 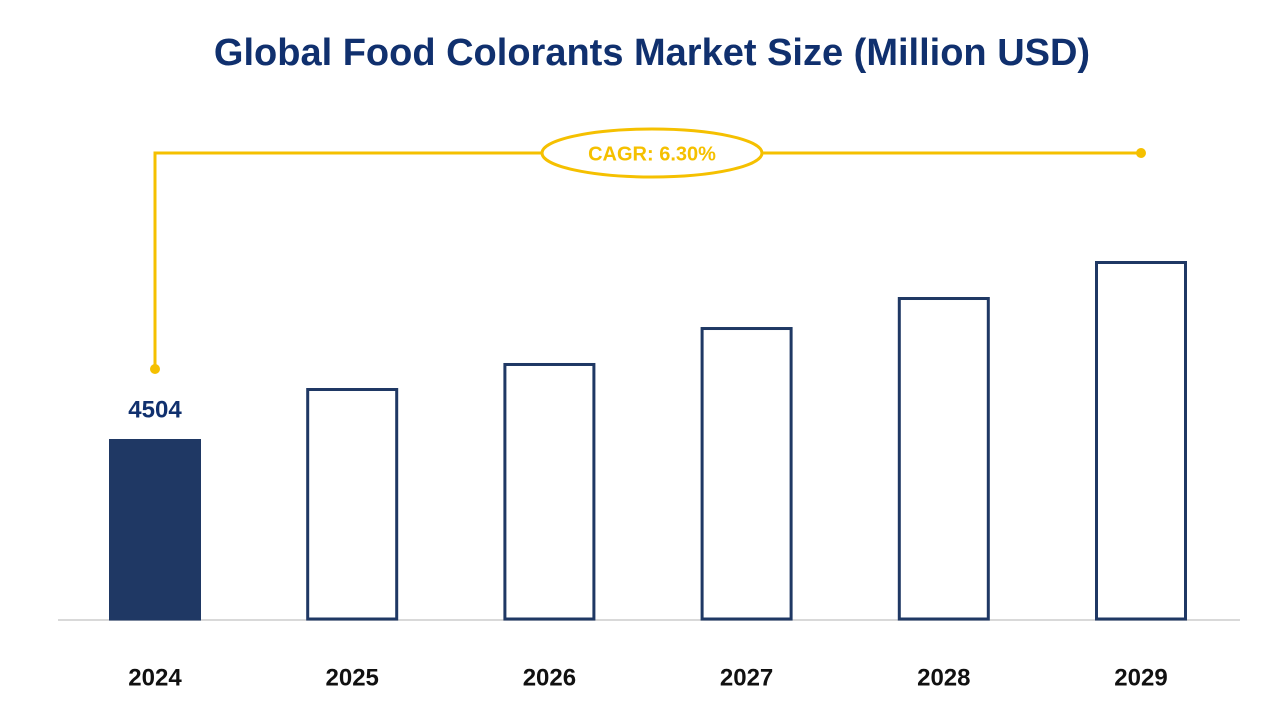 I want to click on x-tick-label: 2029, so click(x=1140, y=677).